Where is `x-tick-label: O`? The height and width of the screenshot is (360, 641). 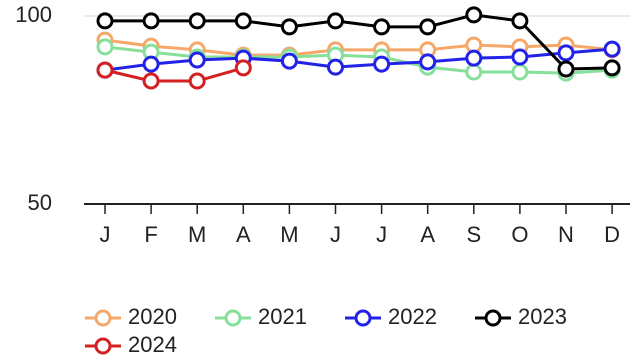 x-tick-label: O is located at coordinates (519, 234).